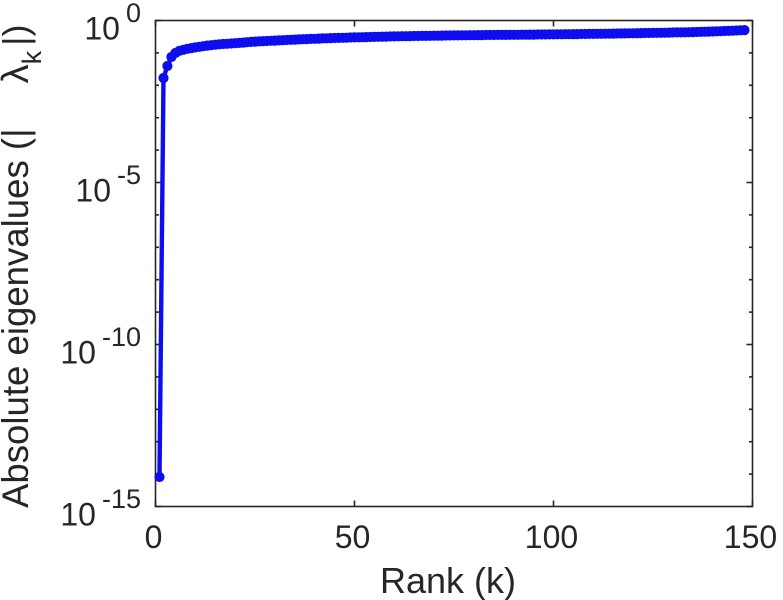 The image size is (783, 600). What do you see at coordinates (100, 346) in the screenshot?
I see `svg-text:10-10: 10 -10` at bounding box center [100, 346].